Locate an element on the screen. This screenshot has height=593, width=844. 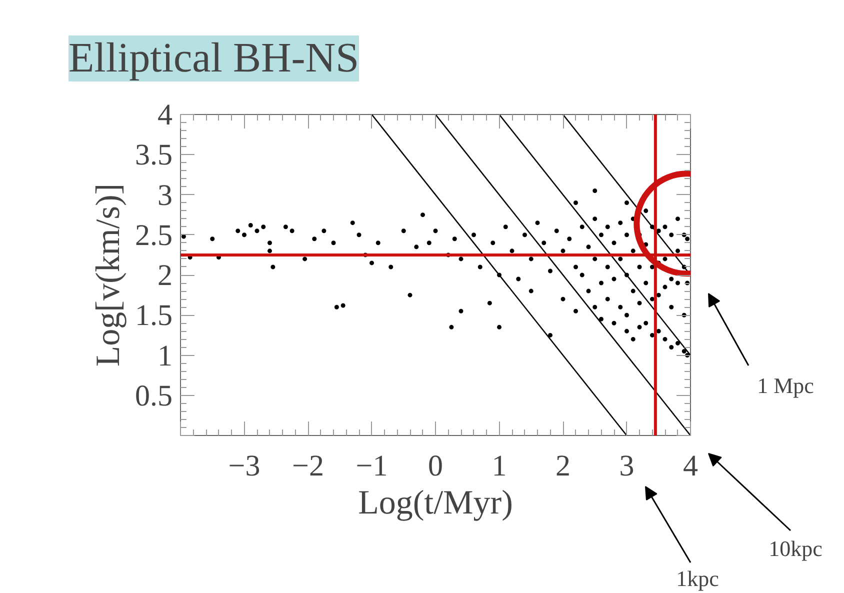
x-tick-label: −2 is located at coordinates (308, 466).